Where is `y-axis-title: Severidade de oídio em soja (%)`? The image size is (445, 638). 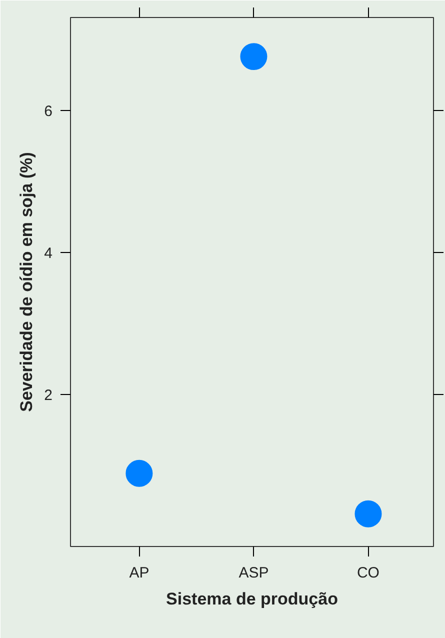
y-axis-title: Severidade de oídio em soja (%) is located at coordinates (26, 282).